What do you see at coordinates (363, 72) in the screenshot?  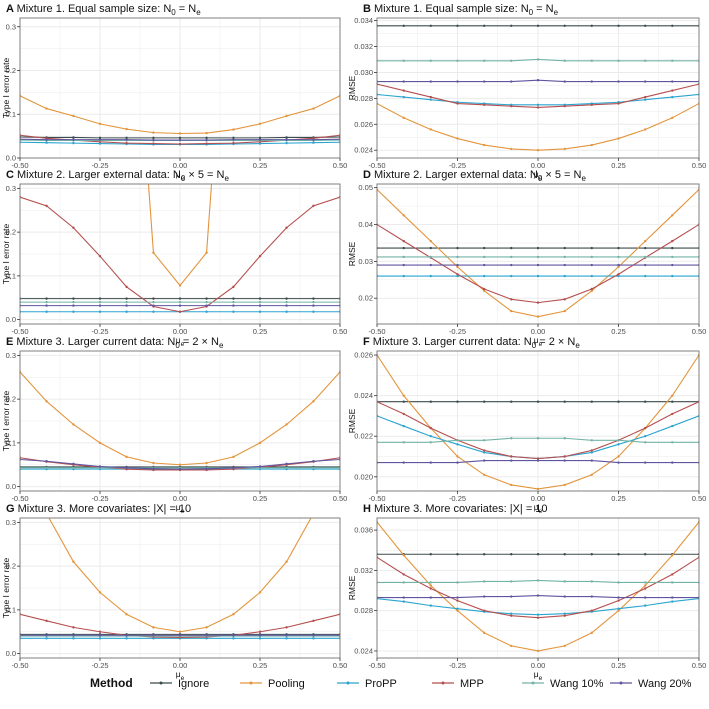 I see `y-tick-label: 0.030` at bounding box center [363, 72].